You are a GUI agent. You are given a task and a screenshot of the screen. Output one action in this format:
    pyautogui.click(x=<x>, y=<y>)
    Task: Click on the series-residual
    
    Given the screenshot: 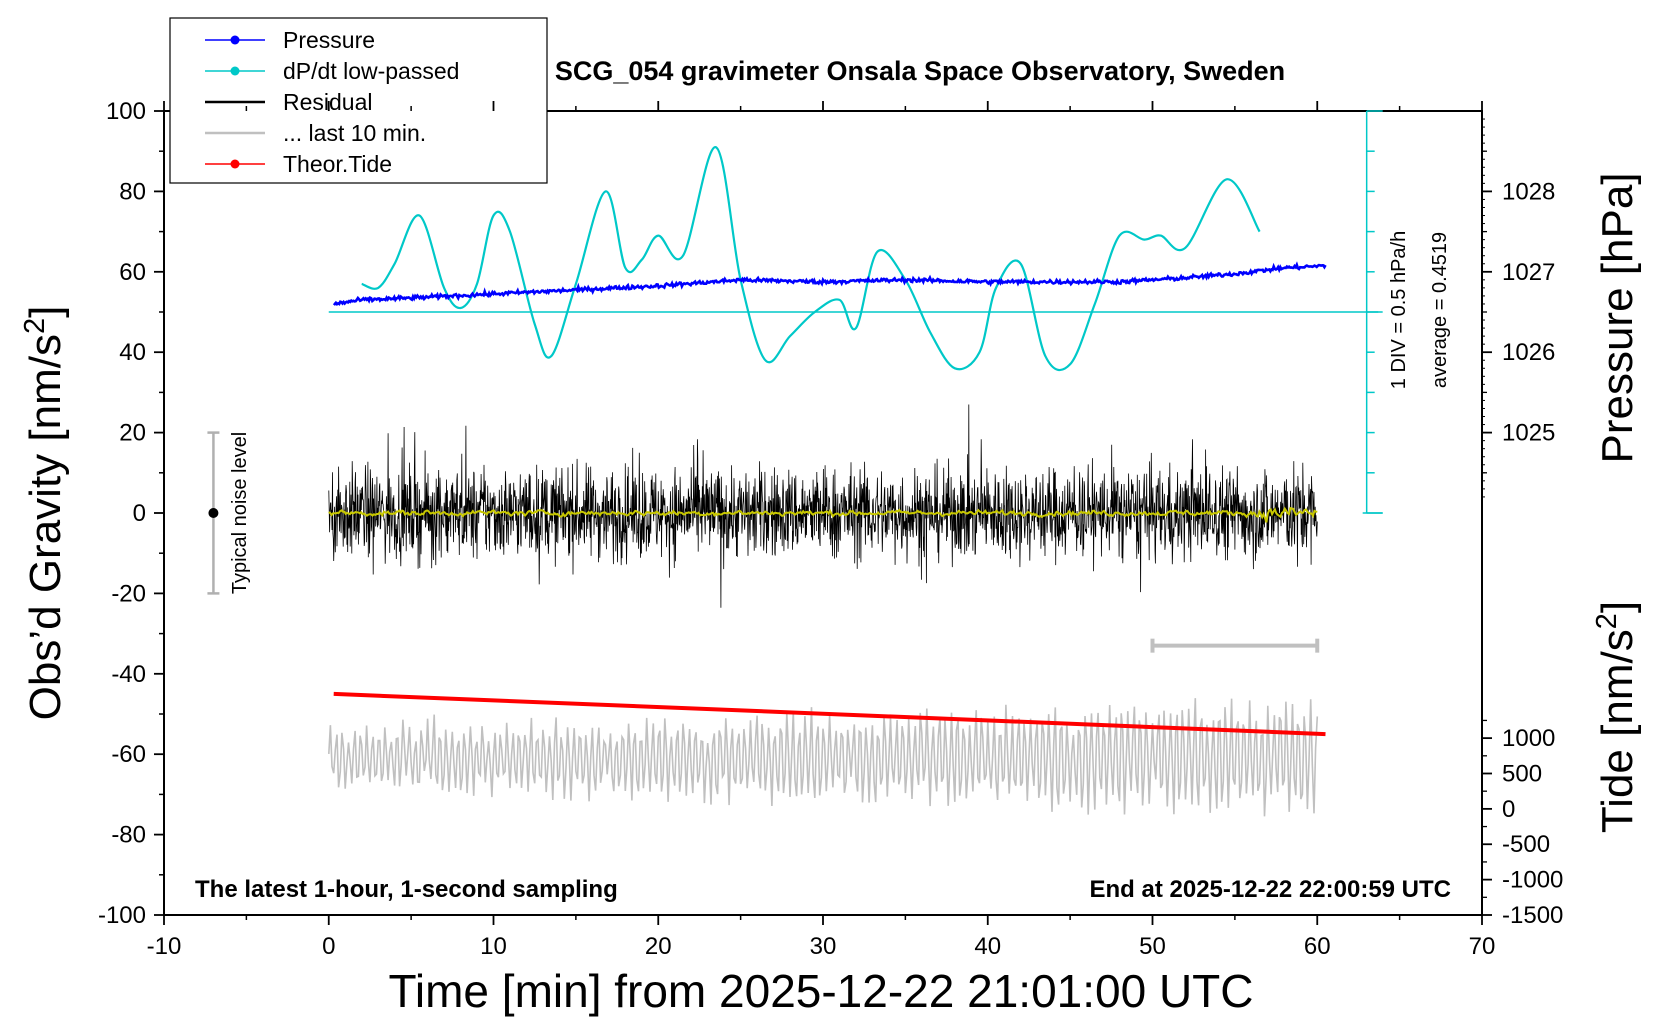 What is the action you would take?
    pyautogui.click(x=823, y=506)
    